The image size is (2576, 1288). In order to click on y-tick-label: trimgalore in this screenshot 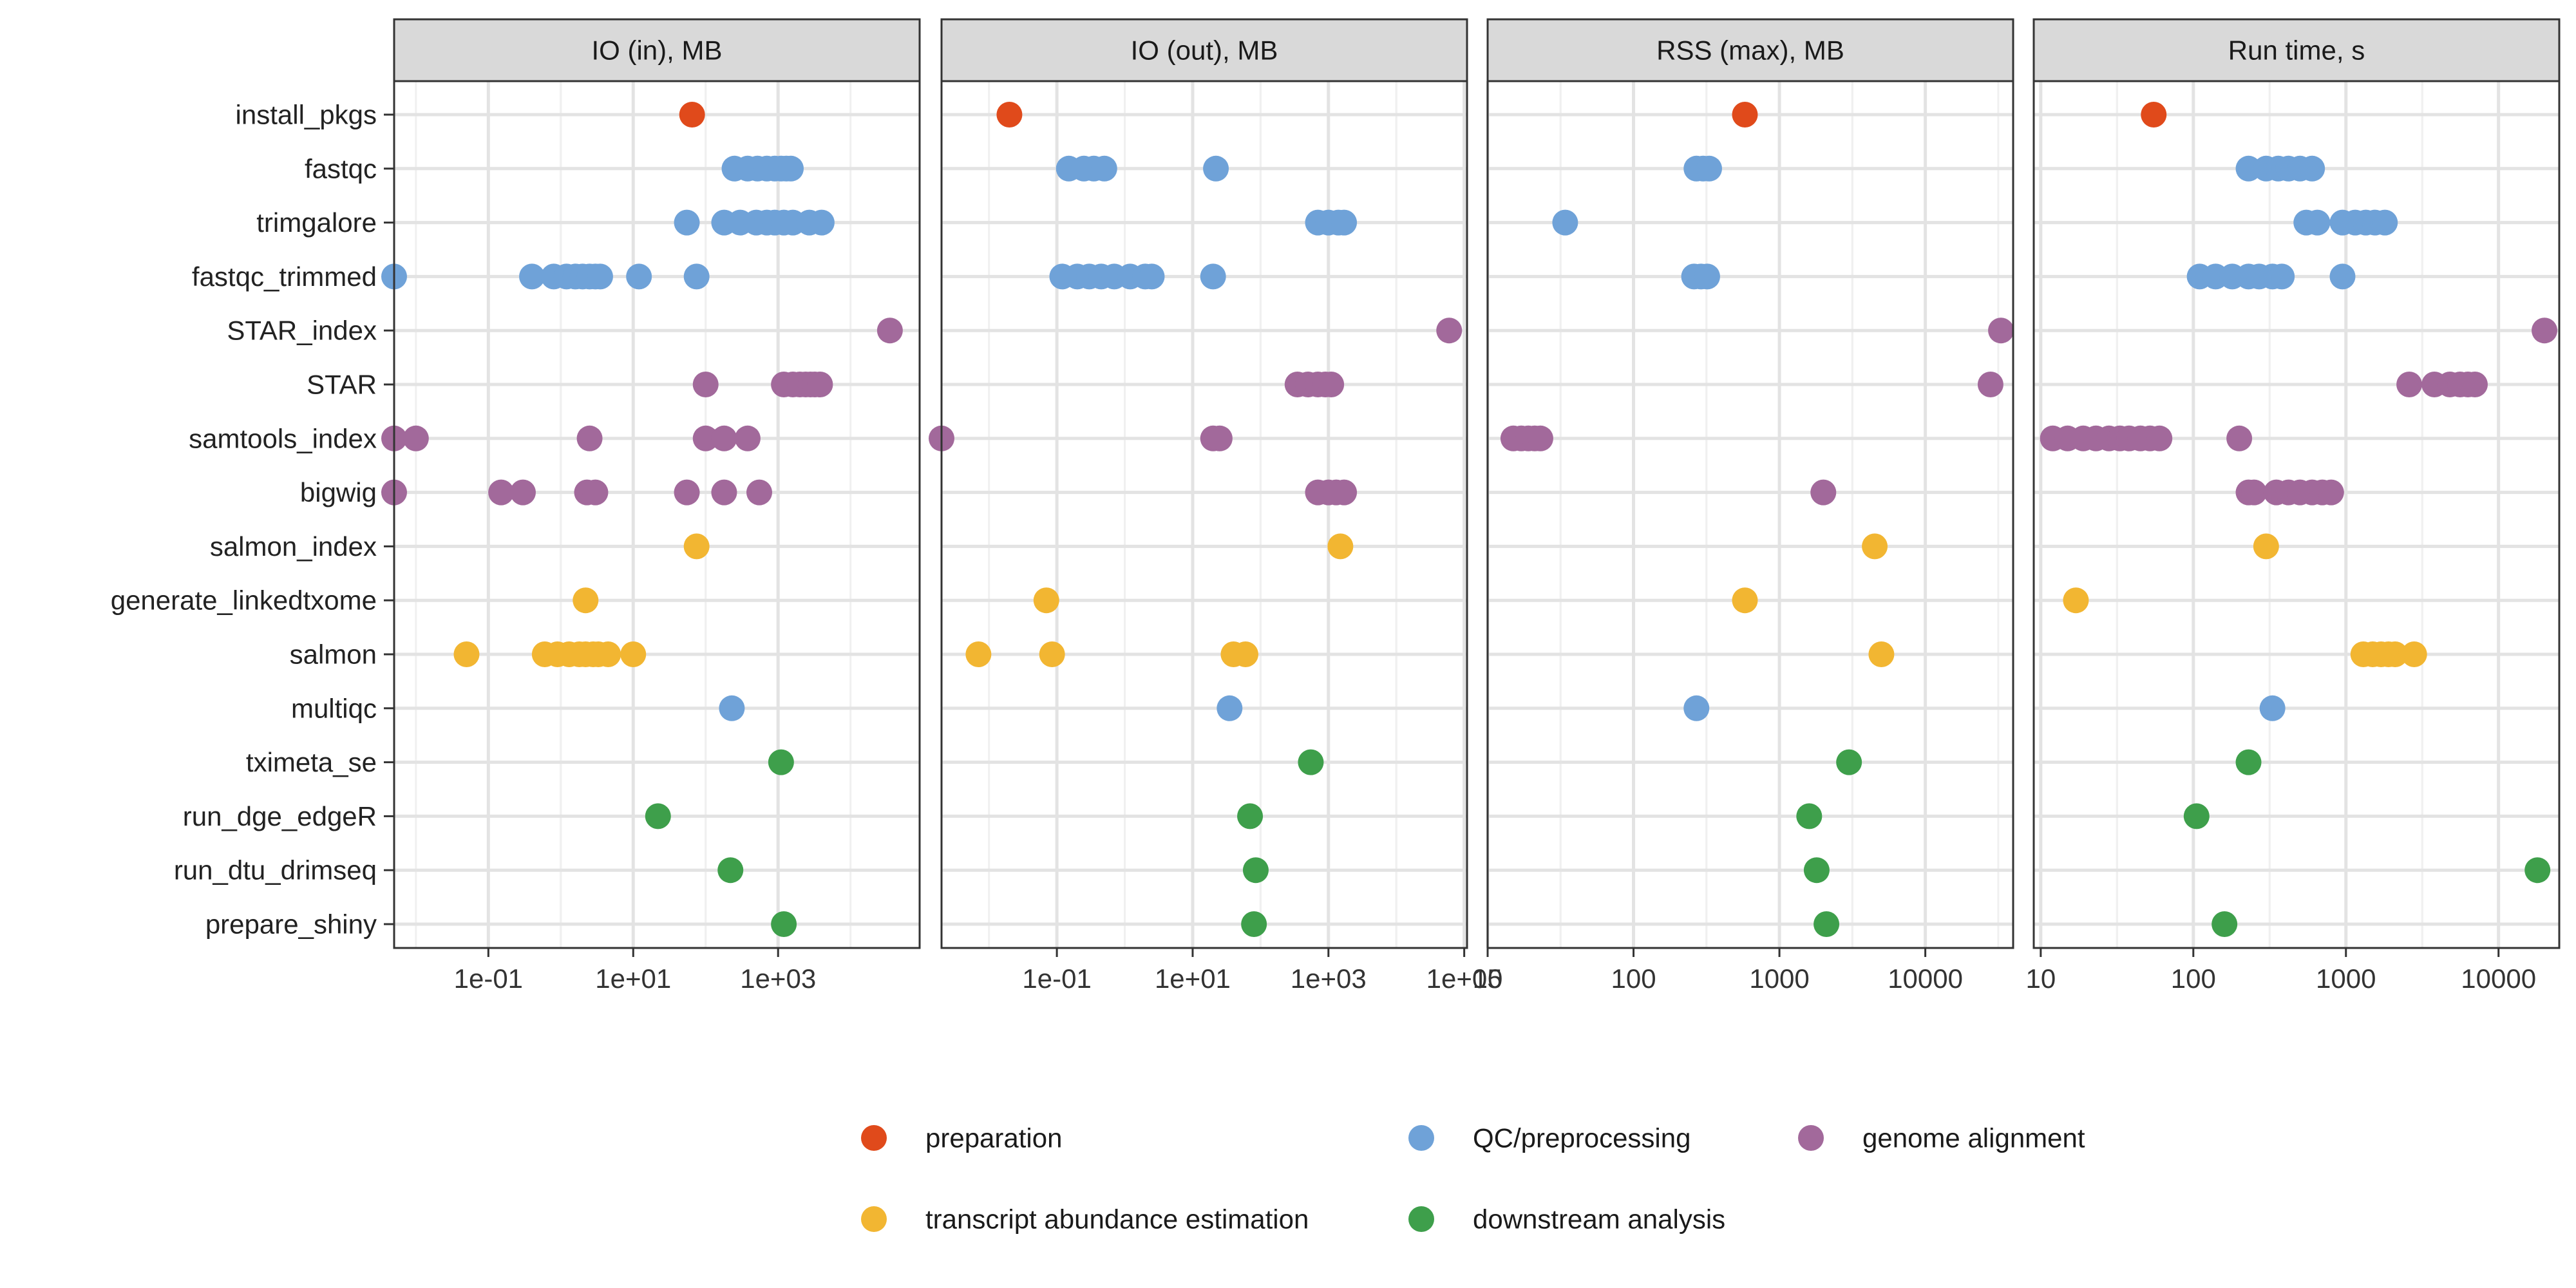, I will do `click(317, 223)`.